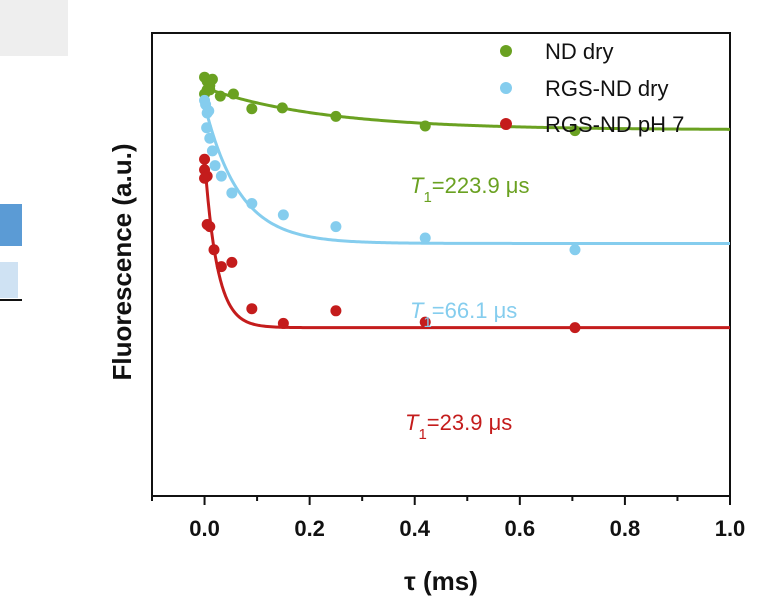 The height and width of the screenshot is (596, 762). I want to click on legend-label: RGS-ND dry, so click(606, 88).